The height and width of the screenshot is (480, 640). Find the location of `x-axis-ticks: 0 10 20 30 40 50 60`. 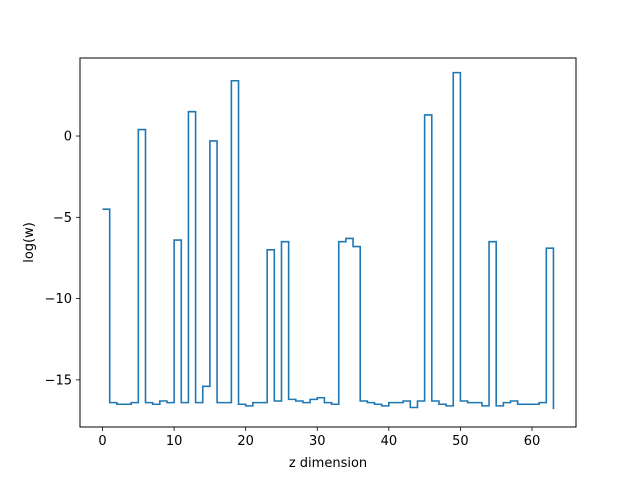

x-axis-ticks: 0 10 20 30 40 50 60 is located at coordinates (319, 438).